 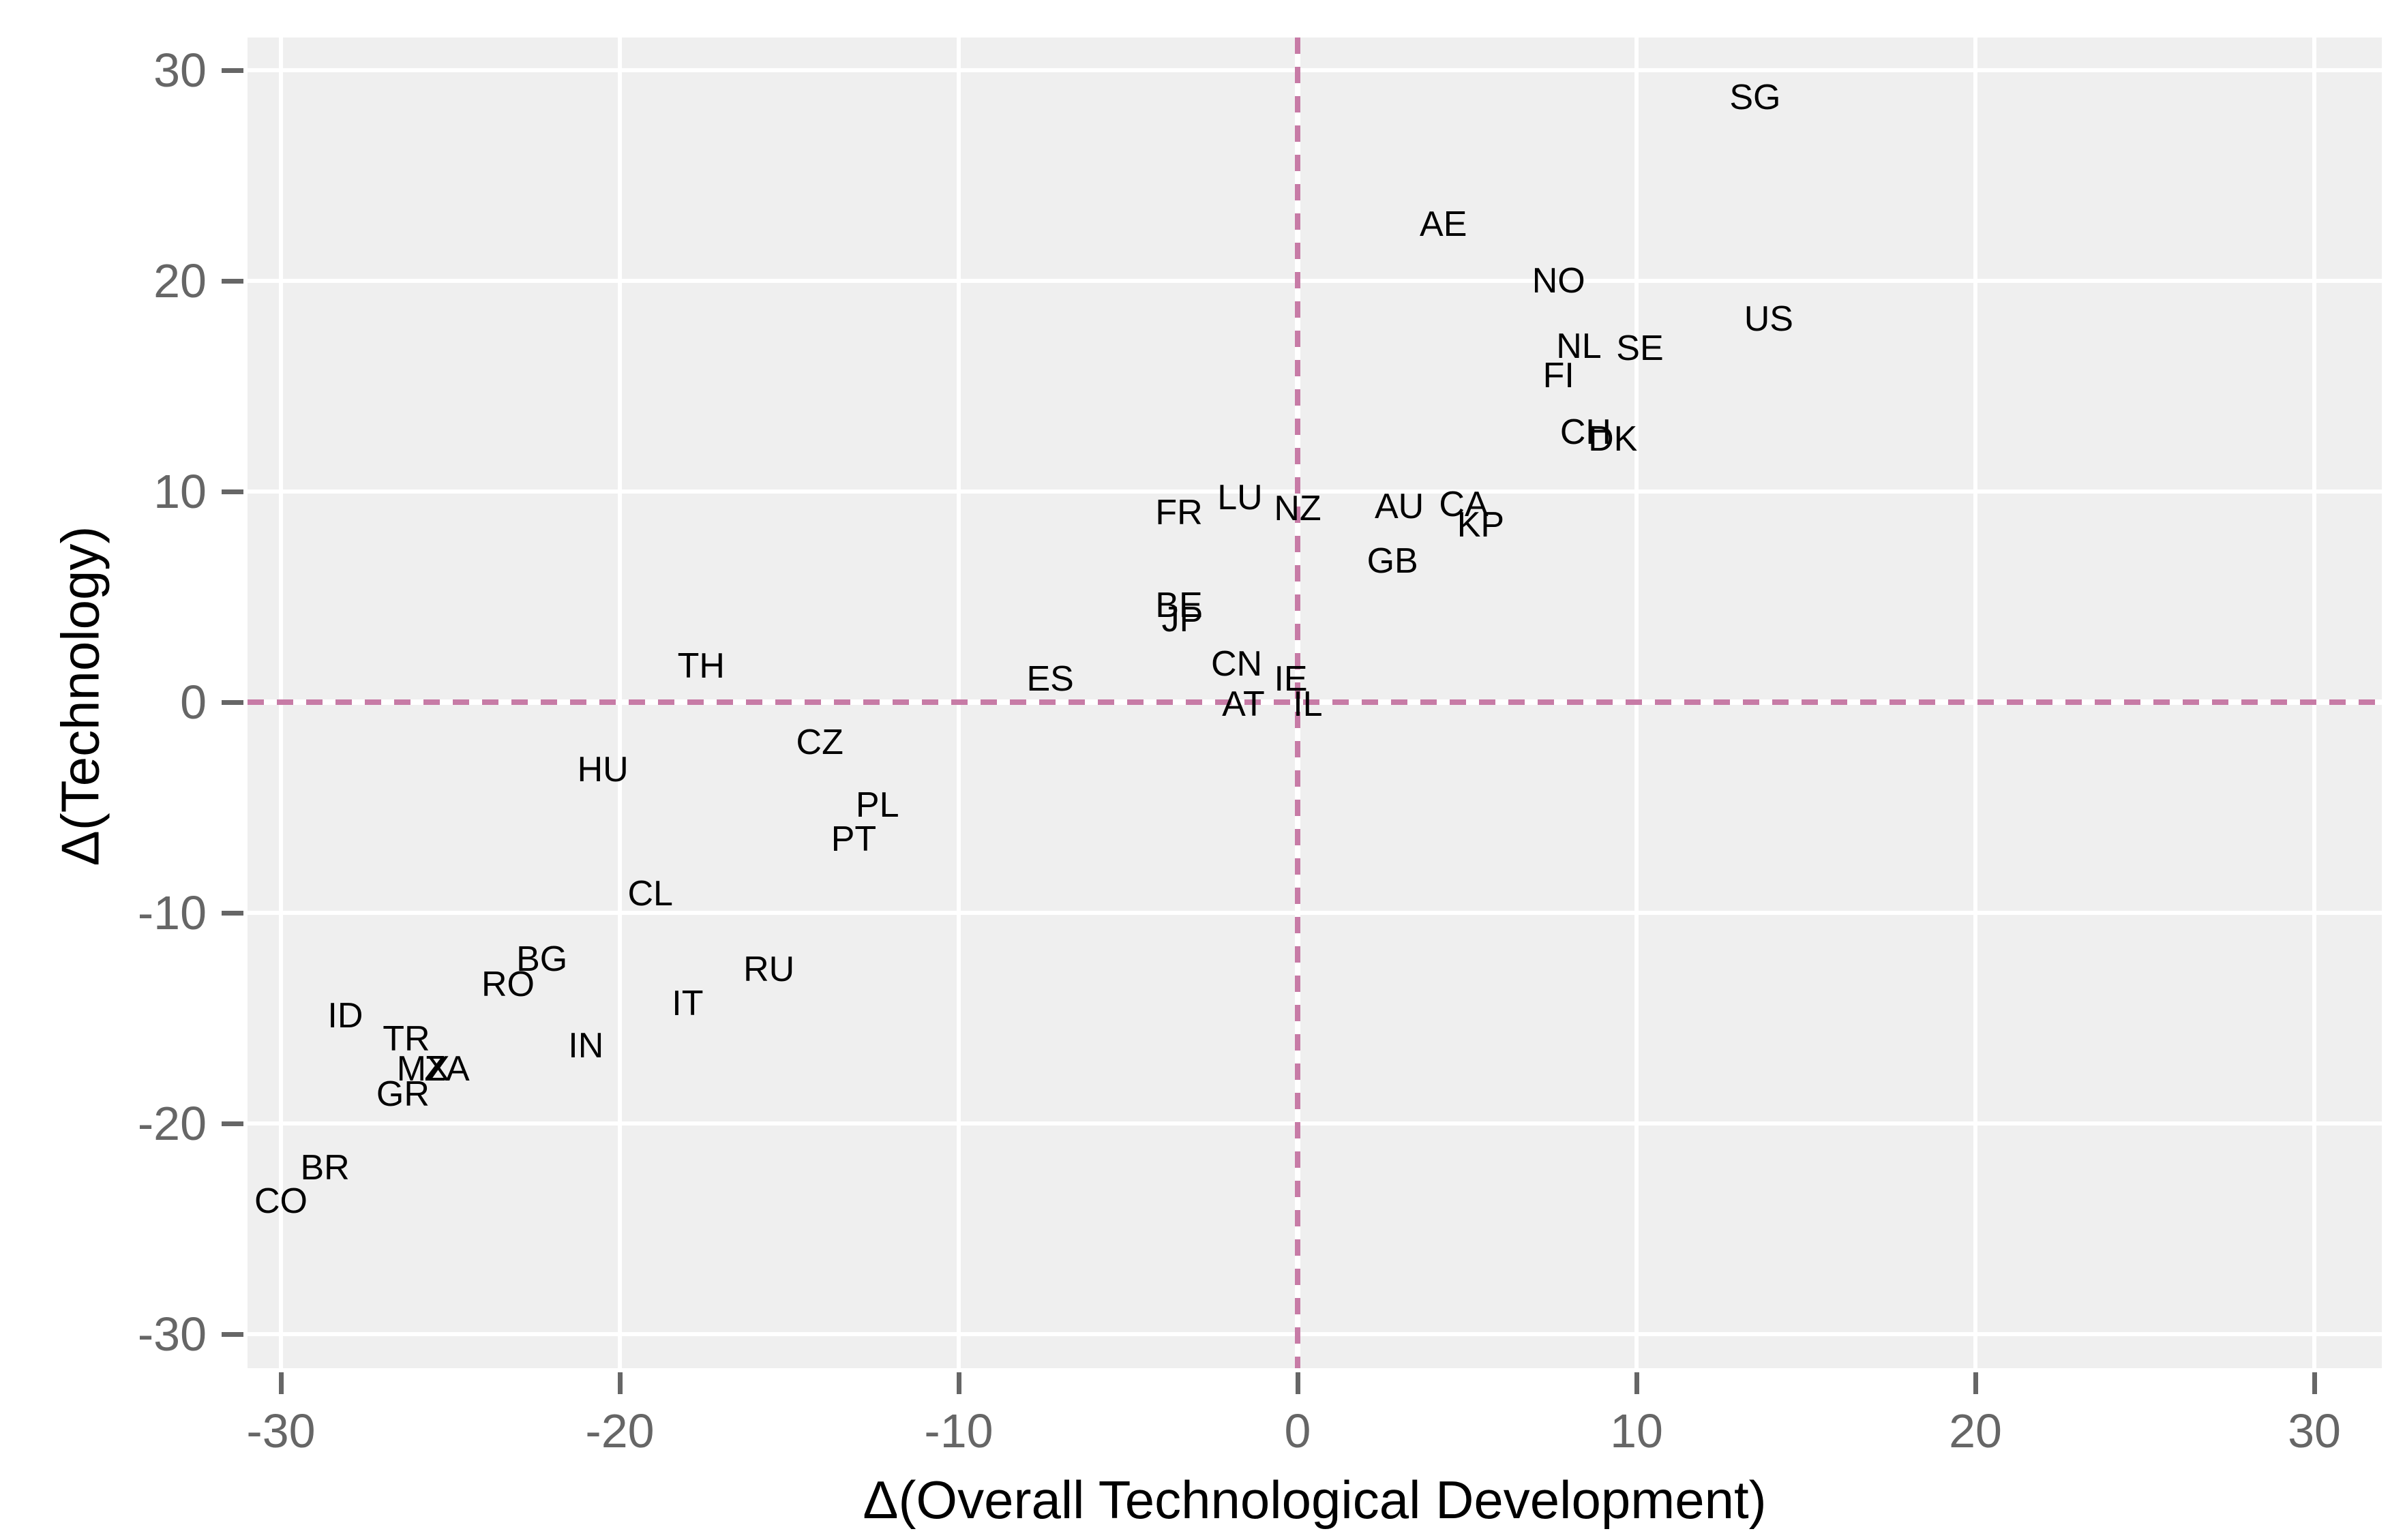 What do you see at coordinates (2314, 1431) in the screenshot?
I see `x-tick-label-30: 30` at bounding box center [2314, 1431].